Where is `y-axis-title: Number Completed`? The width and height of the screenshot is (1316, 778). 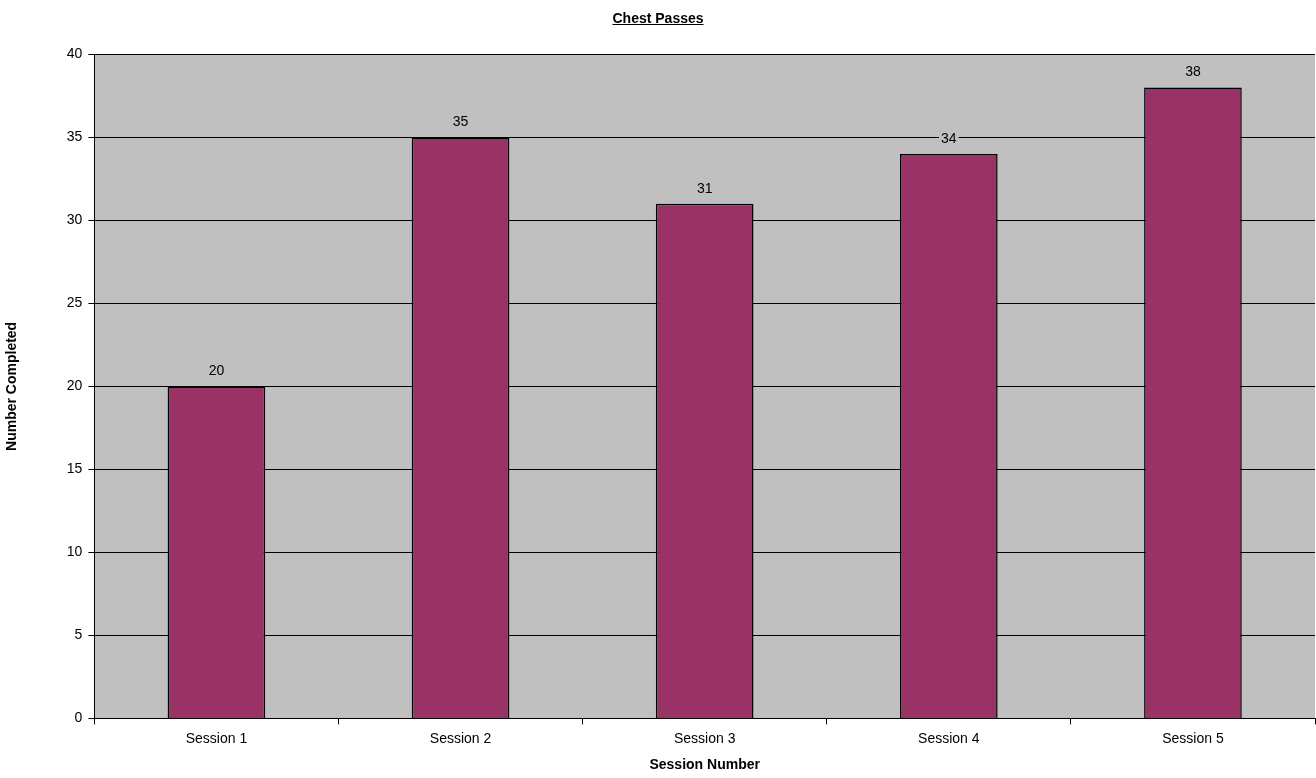
y-axis-title: Number Completed is located at coordinates (11, 386).